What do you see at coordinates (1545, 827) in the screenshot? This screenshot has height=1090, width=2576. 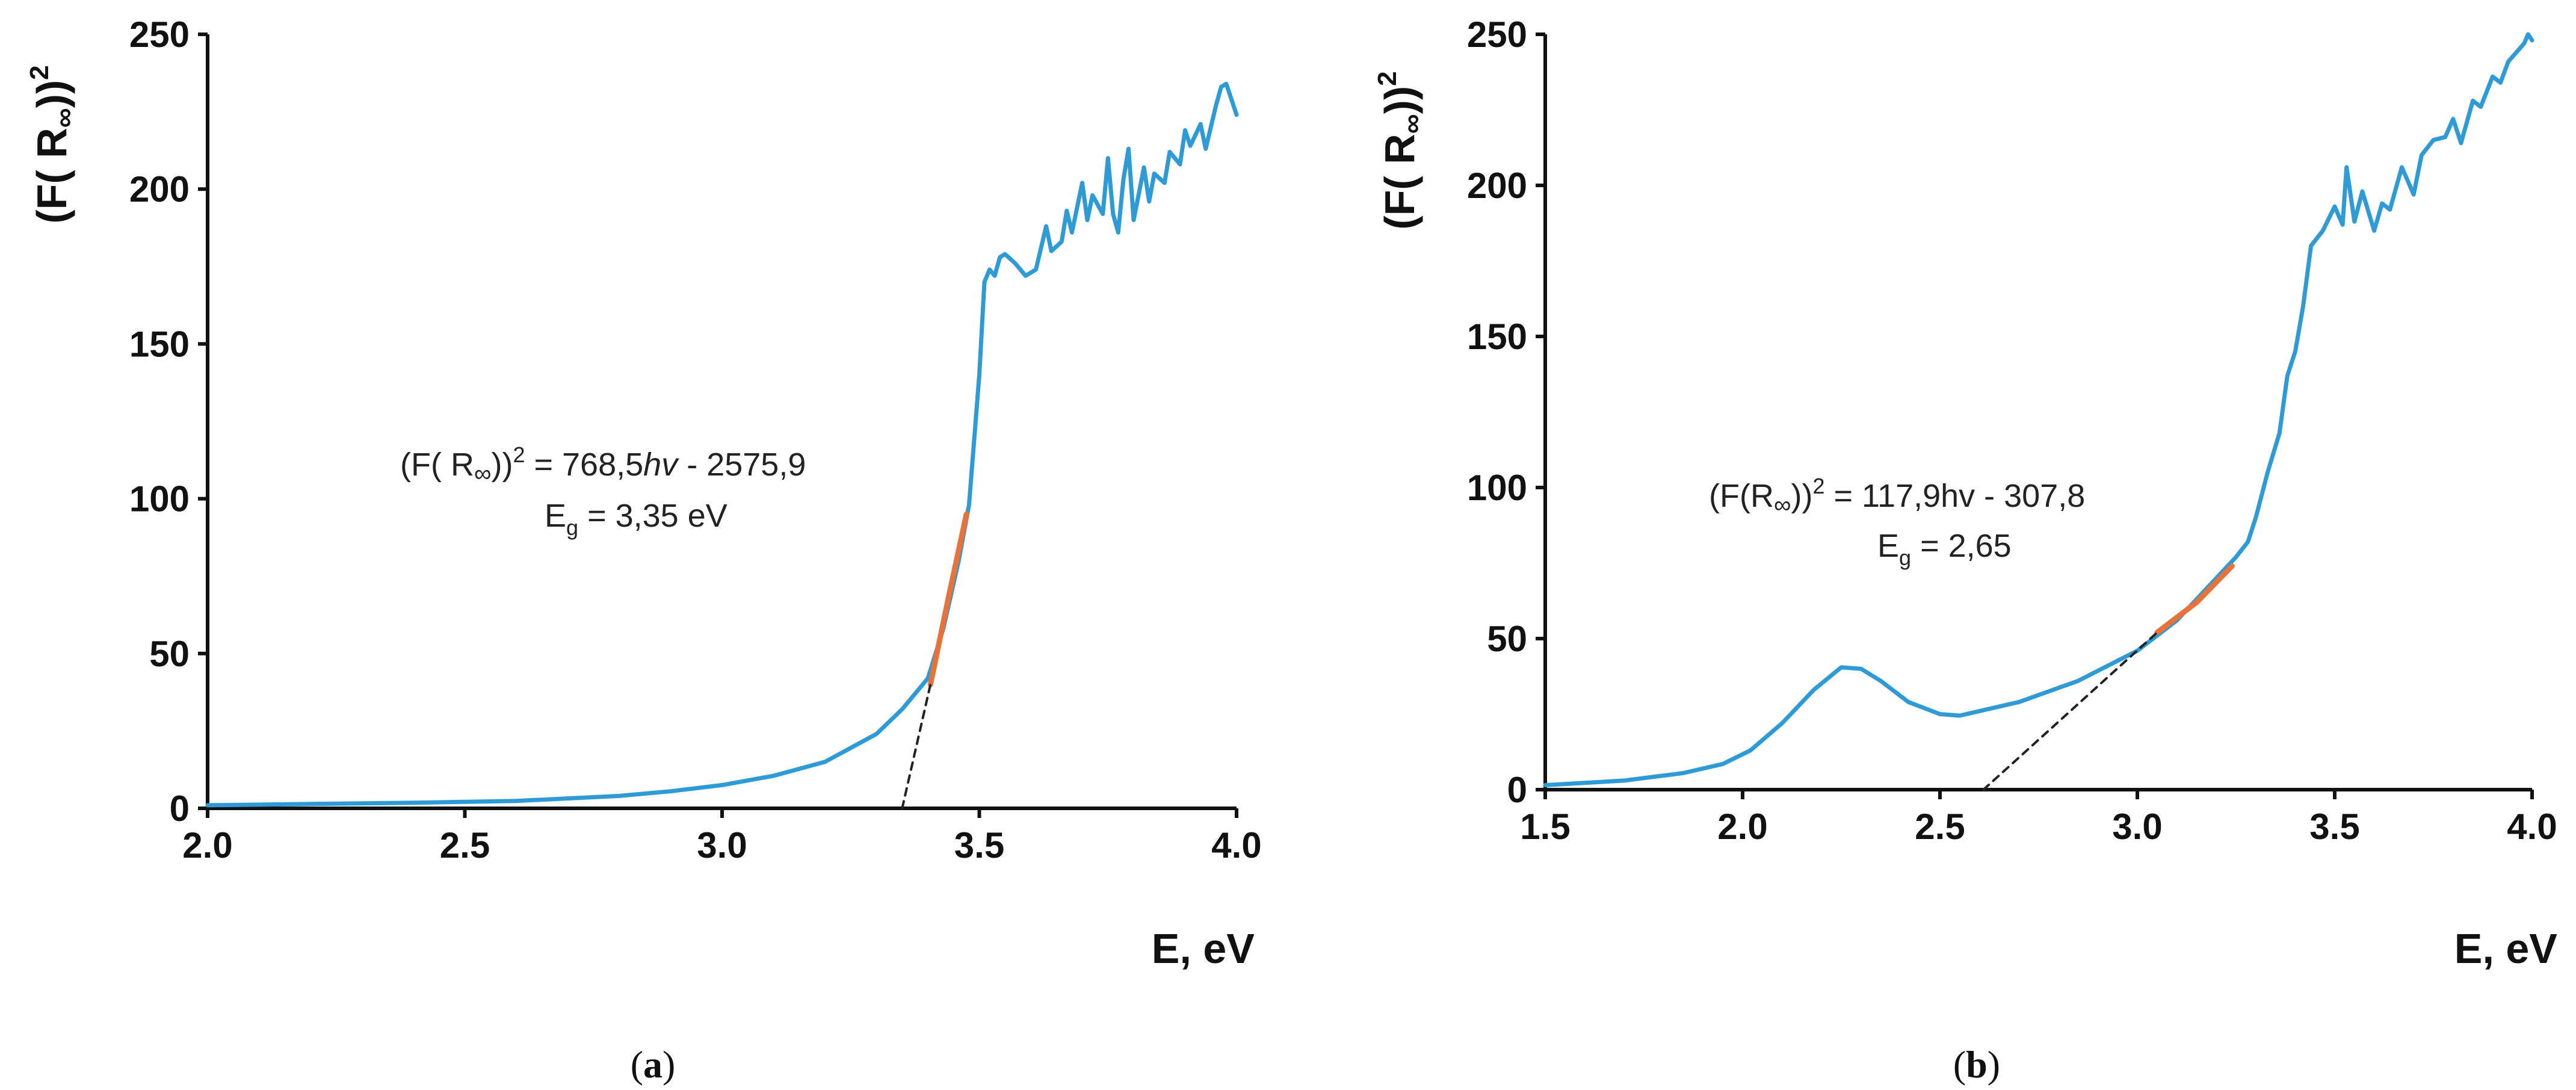 I see `x-tick-label: 1.5` at bounding box center [1545, 827].